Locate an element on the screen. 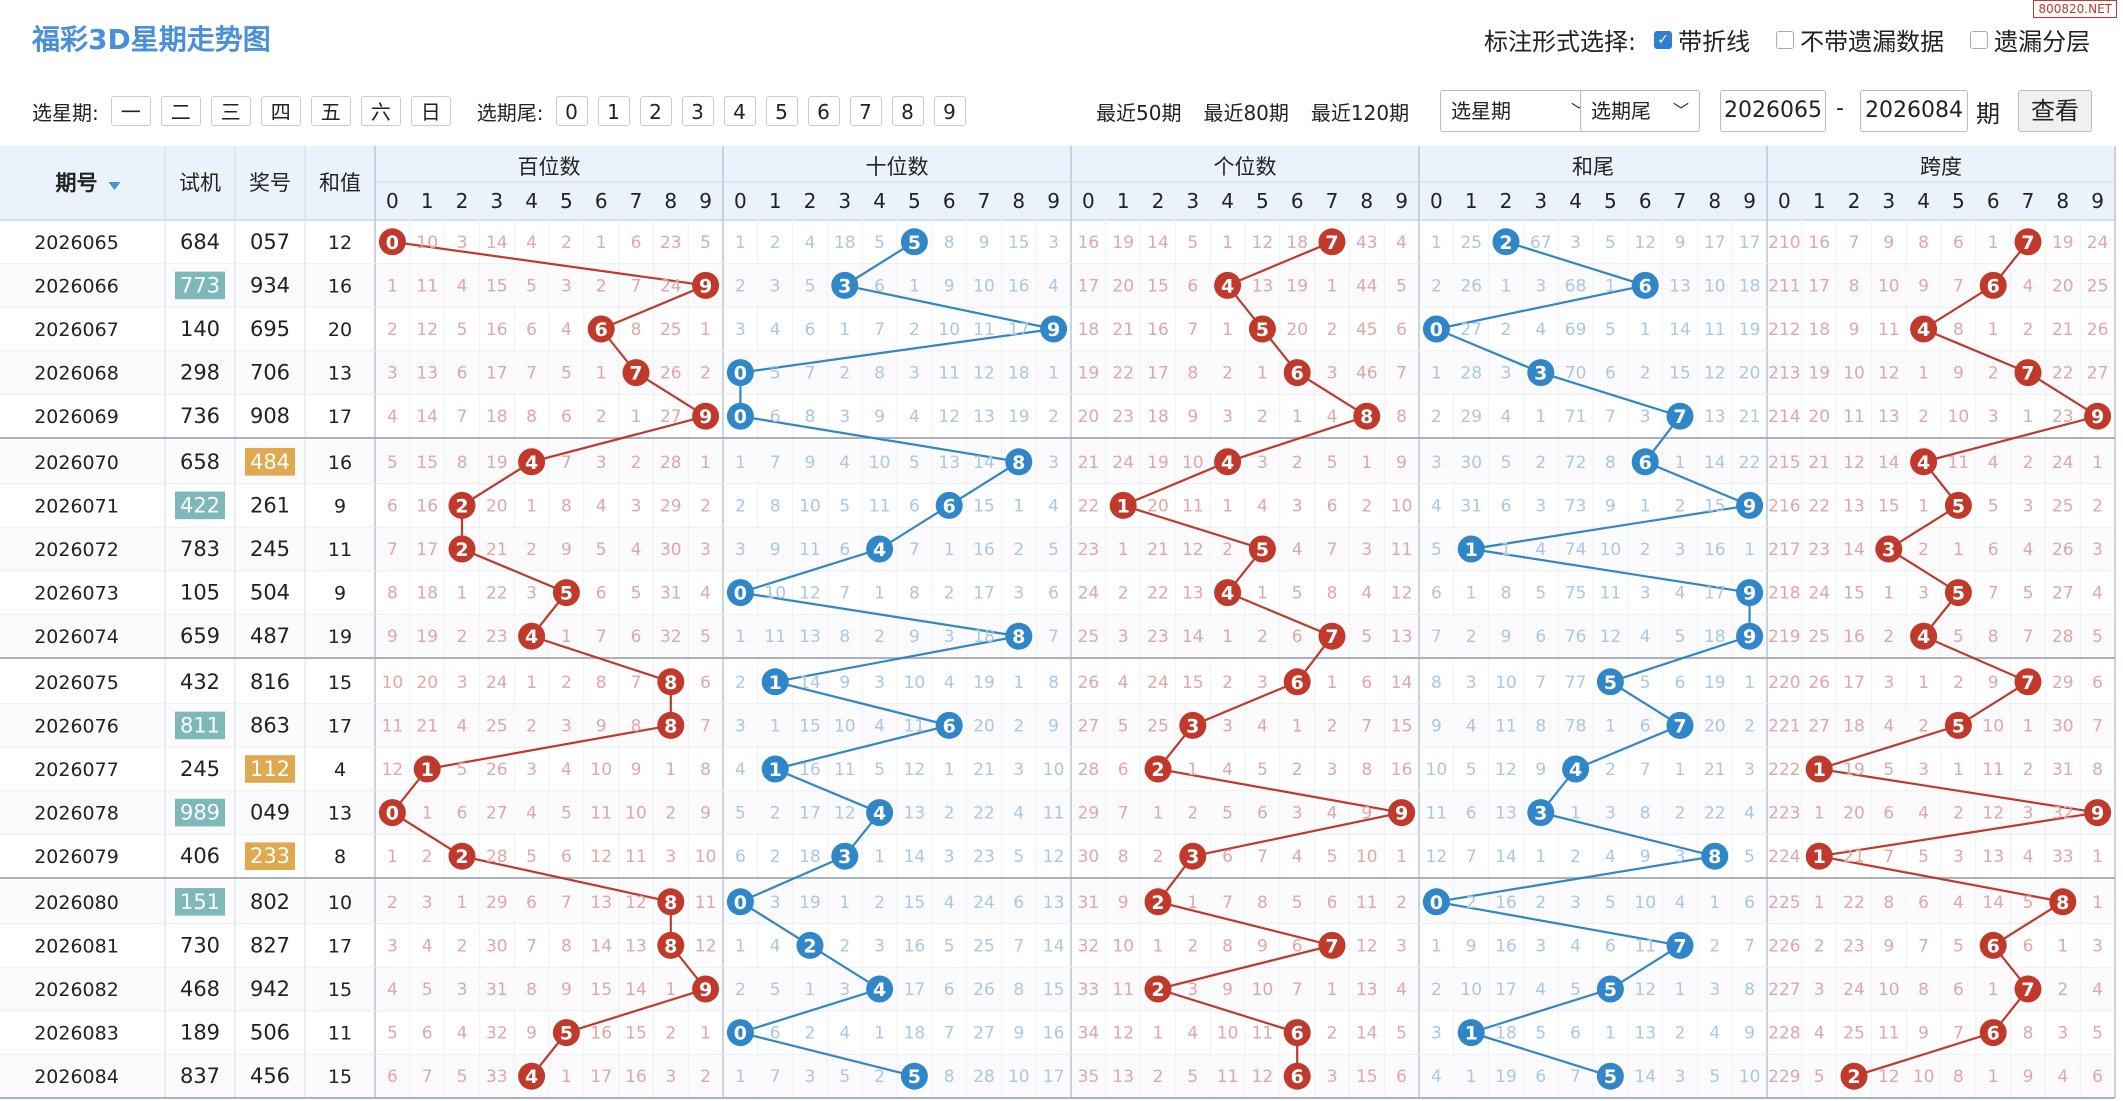  tail-button-5: 5 is located at coordinates (781, 111).